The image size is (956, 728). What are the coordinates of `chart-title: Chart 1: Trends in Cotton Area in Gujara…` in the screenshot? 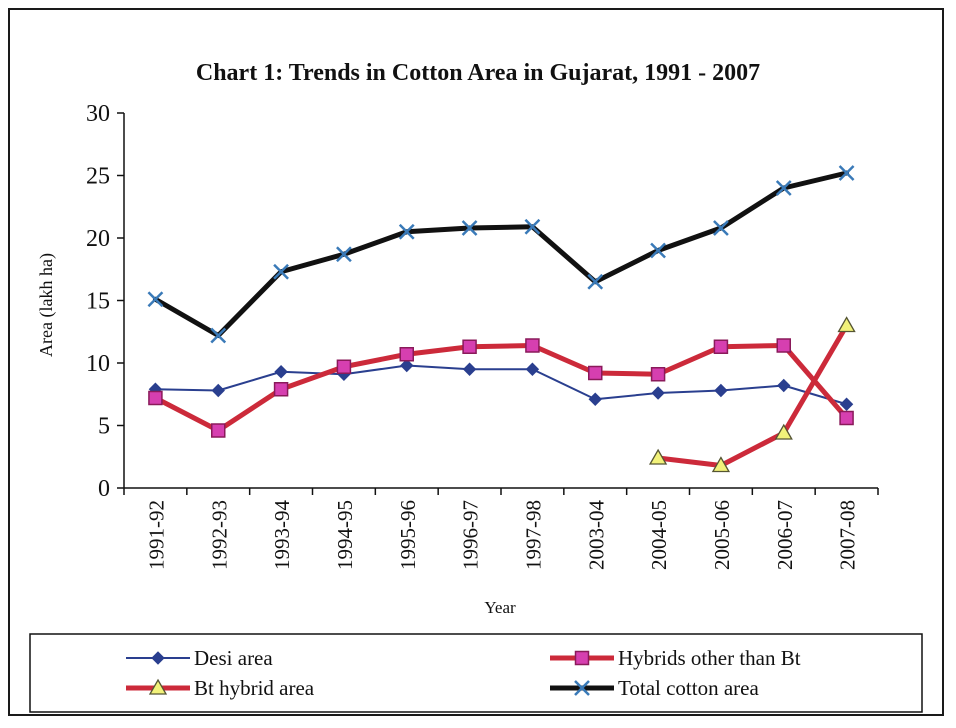 It's located at (478, 73).